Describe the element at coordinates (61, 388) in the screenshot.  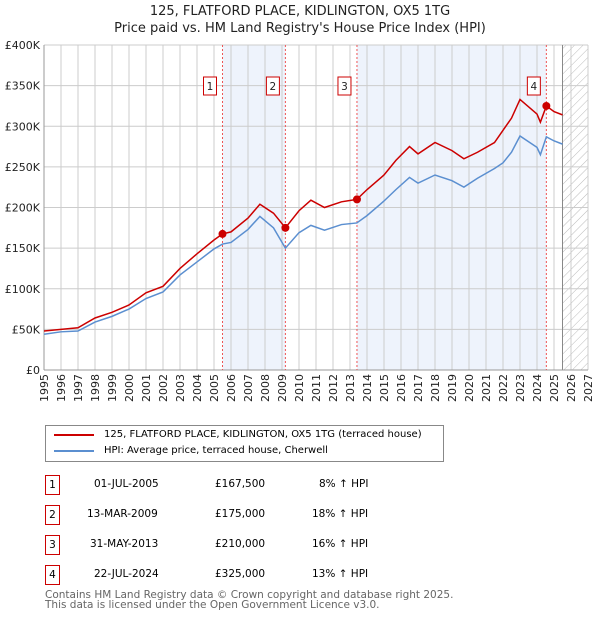
I see `x-tick-label: 1996` at that location.